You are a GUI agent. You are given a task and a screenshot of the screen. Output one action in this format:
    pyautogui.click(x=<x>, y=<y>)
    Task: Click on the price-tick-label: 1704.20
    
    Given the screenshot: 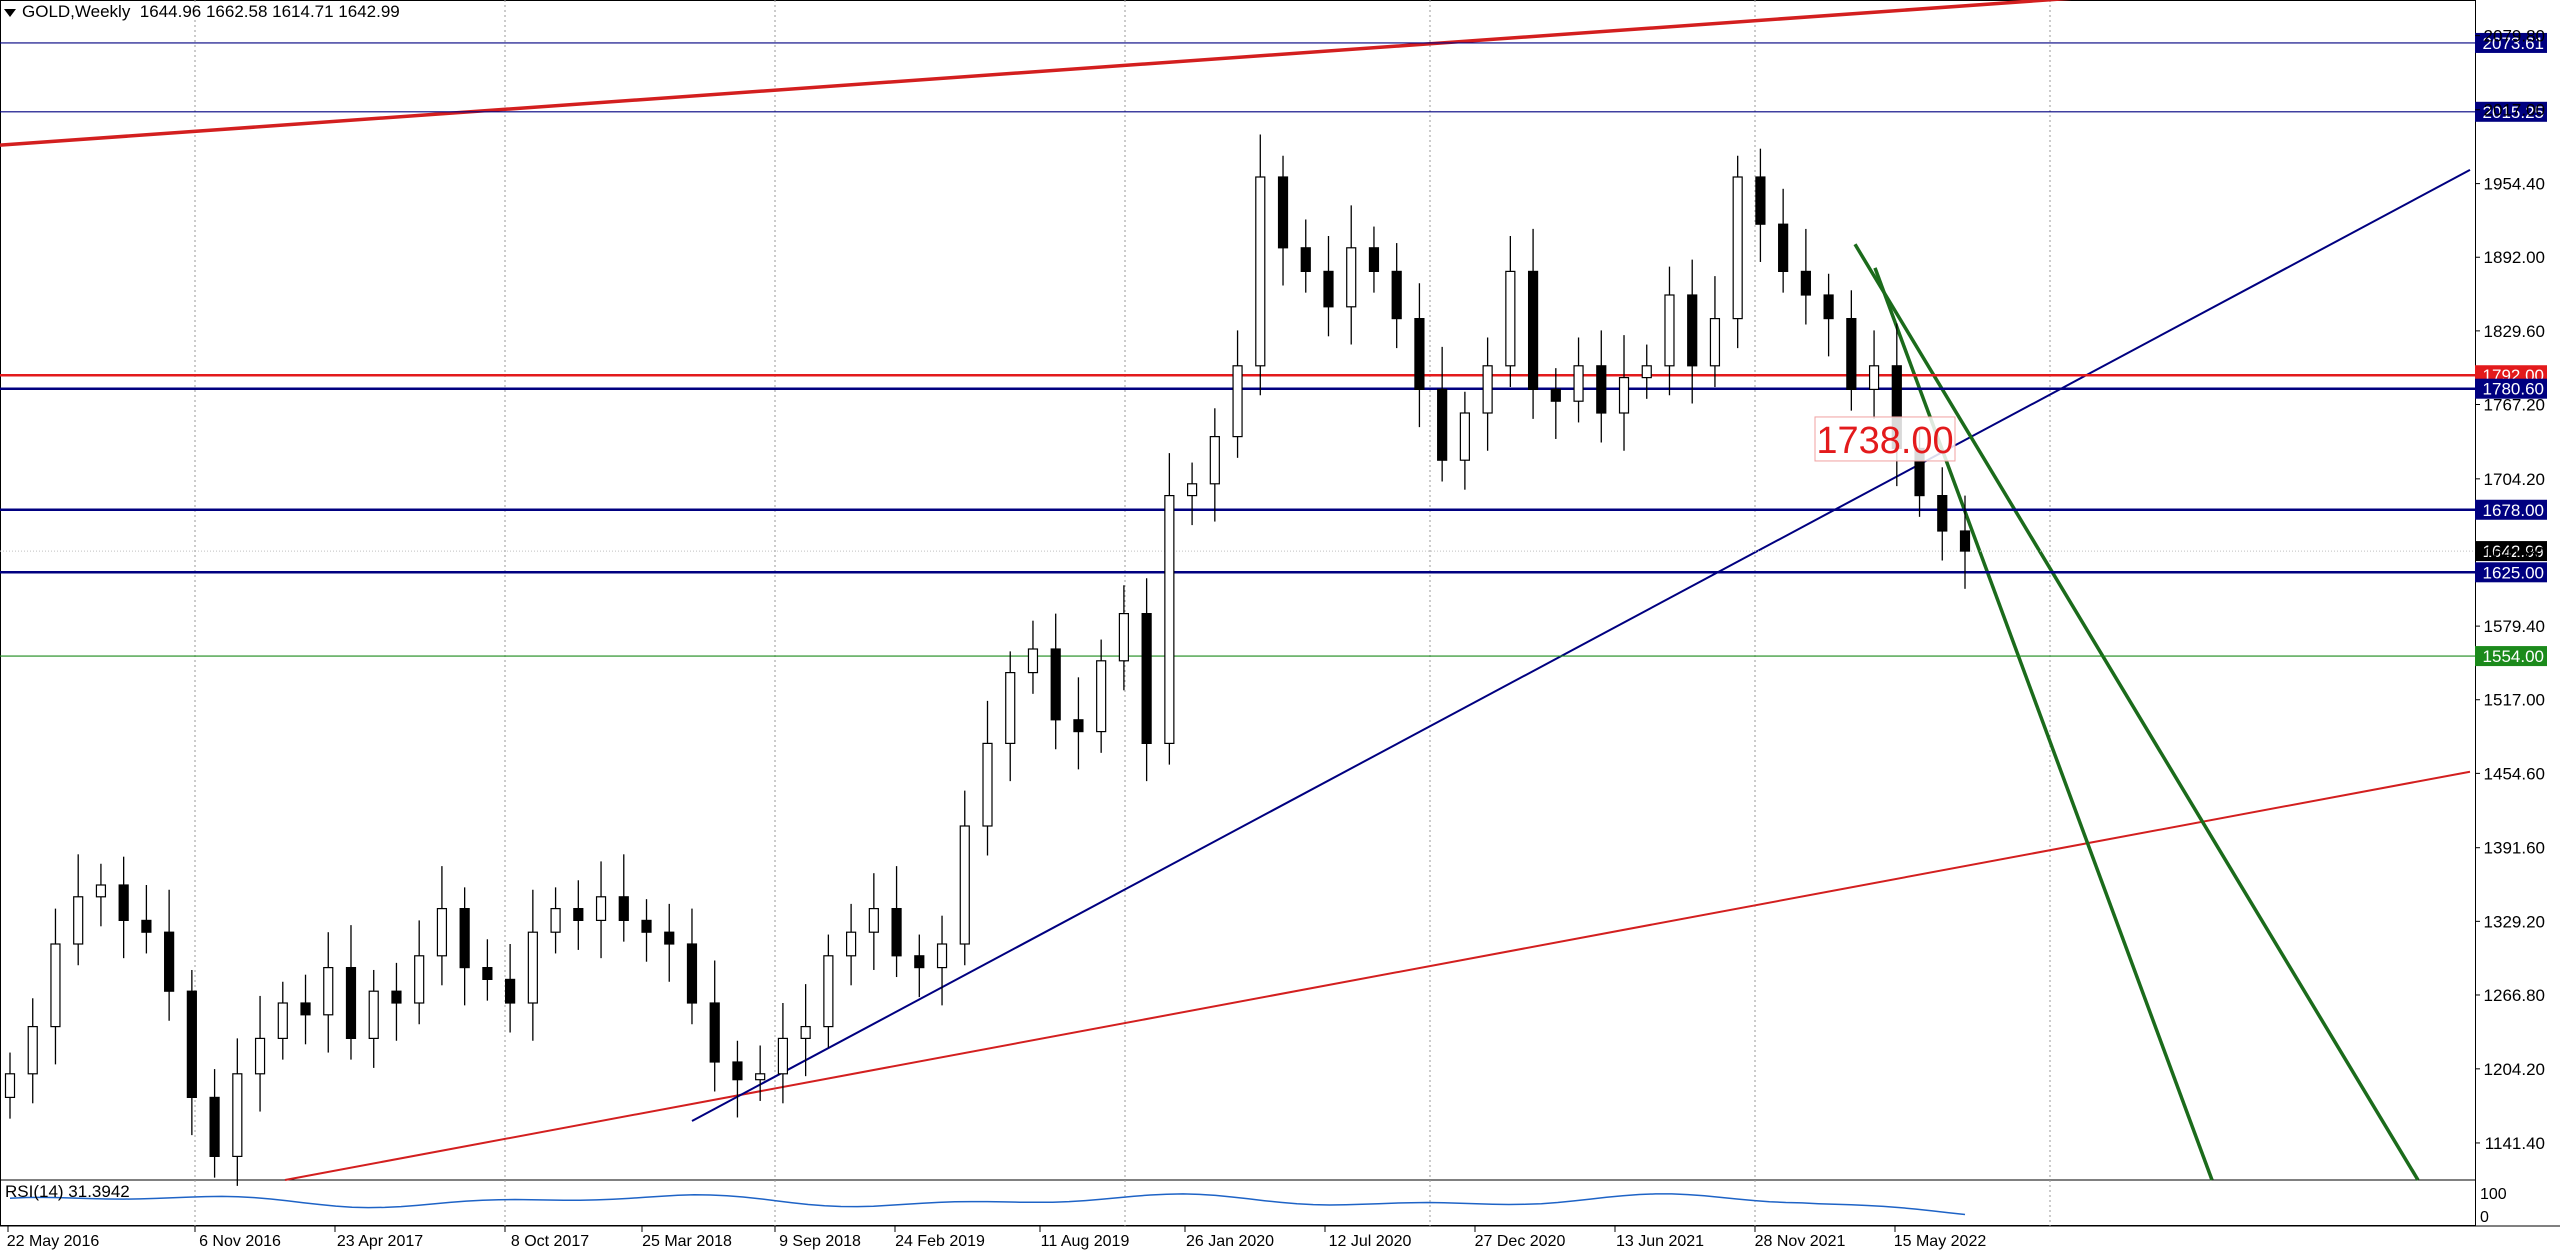 What is the action you would take?
    pyautogui.click(x=2514, y=479)
    